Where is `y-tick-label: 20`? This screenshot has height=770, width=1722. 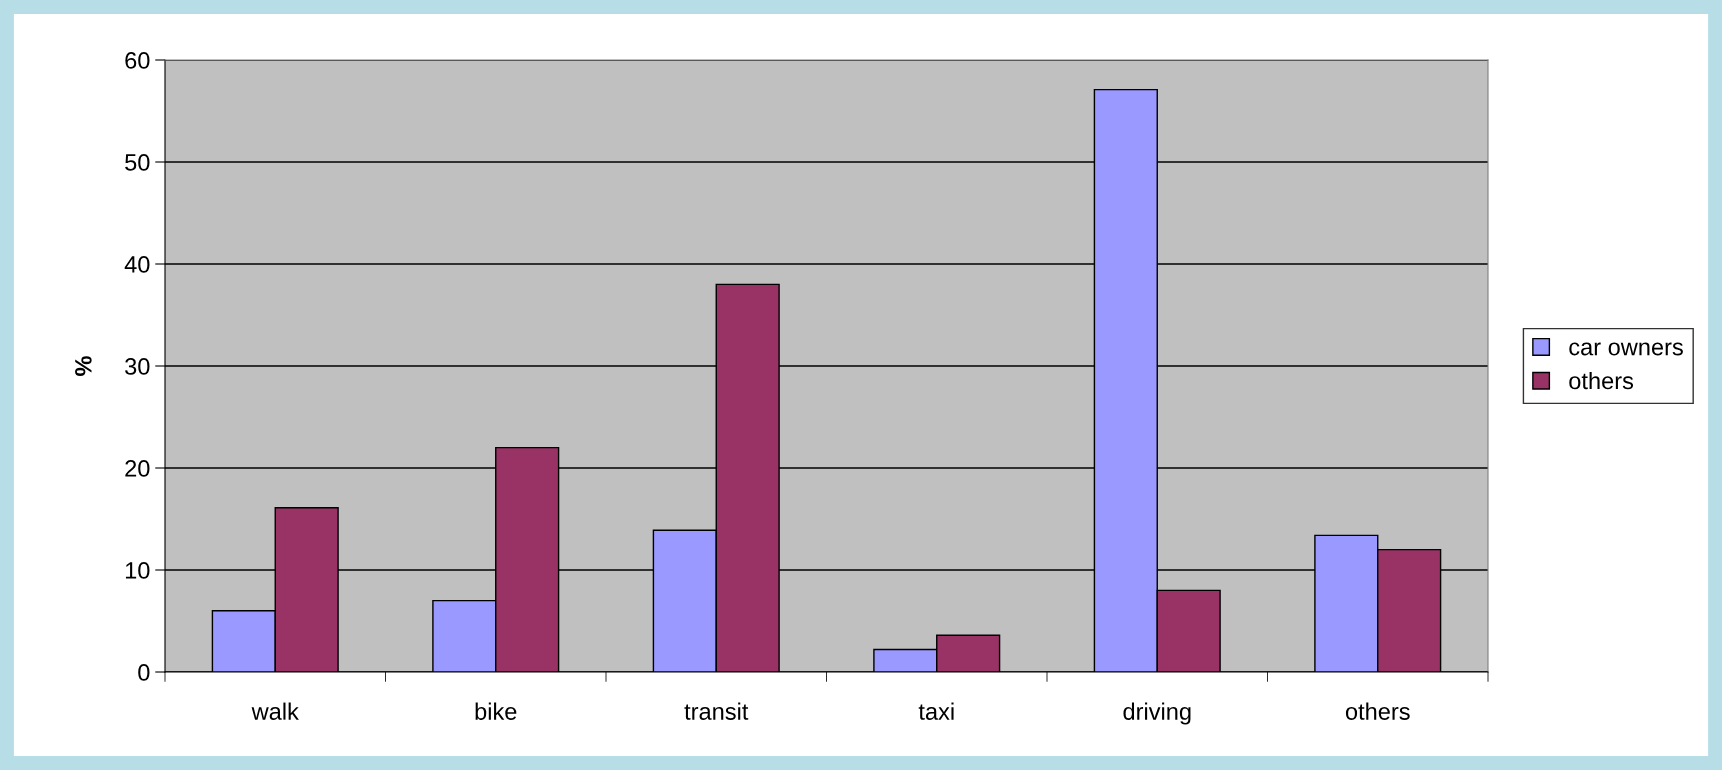 y-tick-label: 20 is located at coordinates (137, 468).